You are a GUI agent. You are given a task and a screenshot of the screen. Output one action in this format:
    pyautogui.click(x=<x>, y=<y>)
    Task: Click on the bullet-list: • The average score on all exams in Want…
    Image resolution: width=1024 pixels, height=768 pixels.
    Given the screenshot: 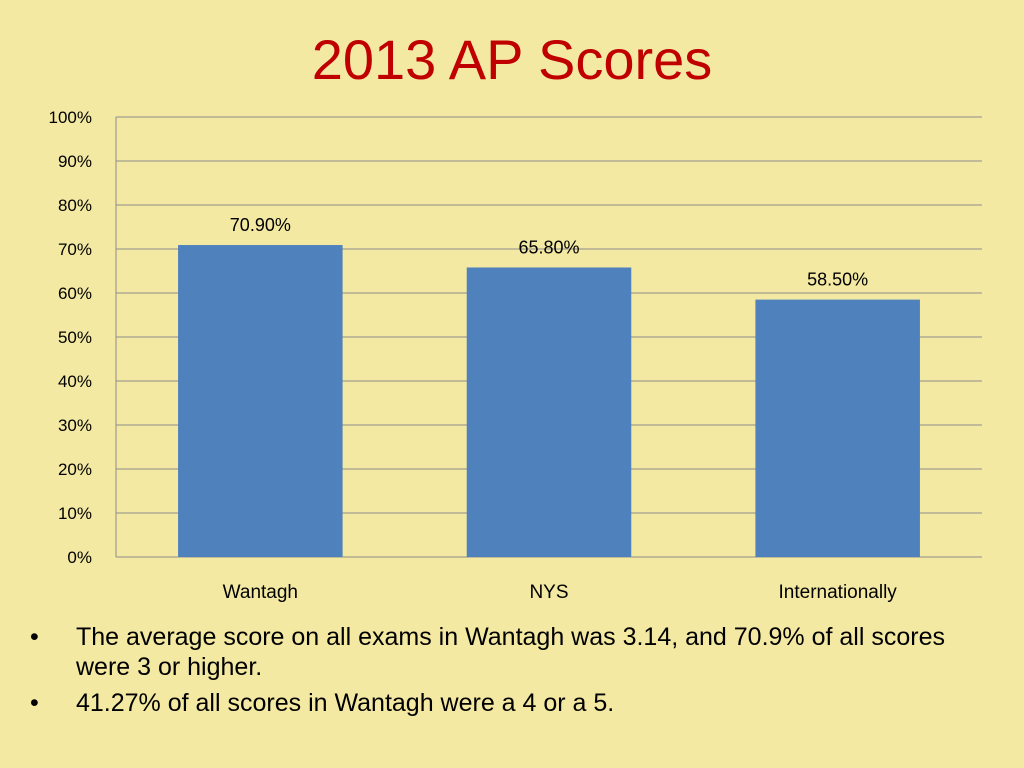 What is the action you would take?
    pyautogui.click(x=510, y=673)
    